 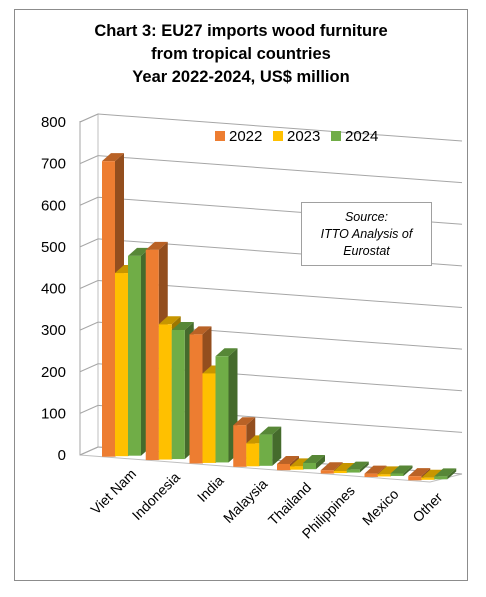 What do you see at coordinates (62, 455) in the screenshot?
I see `y-tick-label: 0` at bounding box center [62, 455].